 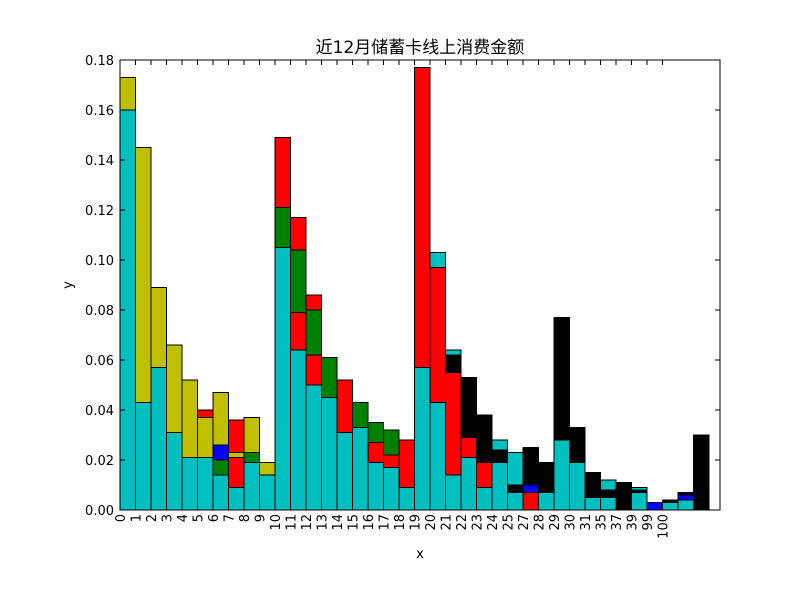 What do you see at coordinates (478, 522) in the screenshot?
I see `x-tick-label: 23` at bounding box center [478, 522].